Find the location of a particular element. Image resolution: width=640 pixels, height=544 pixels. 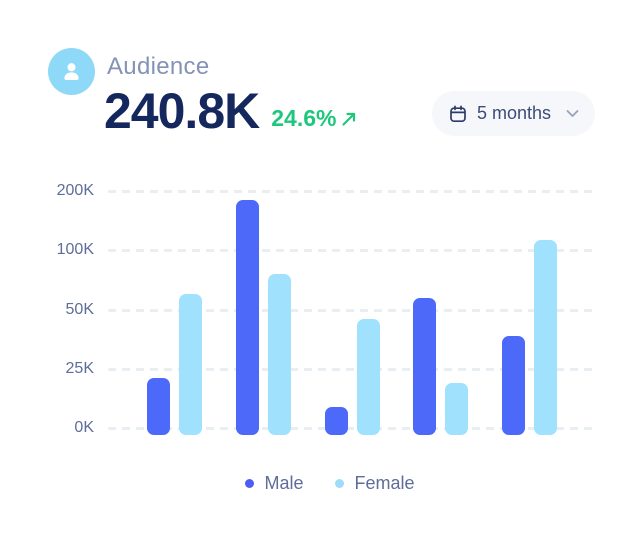

audience-avatar is located at coordinates (71, 71).